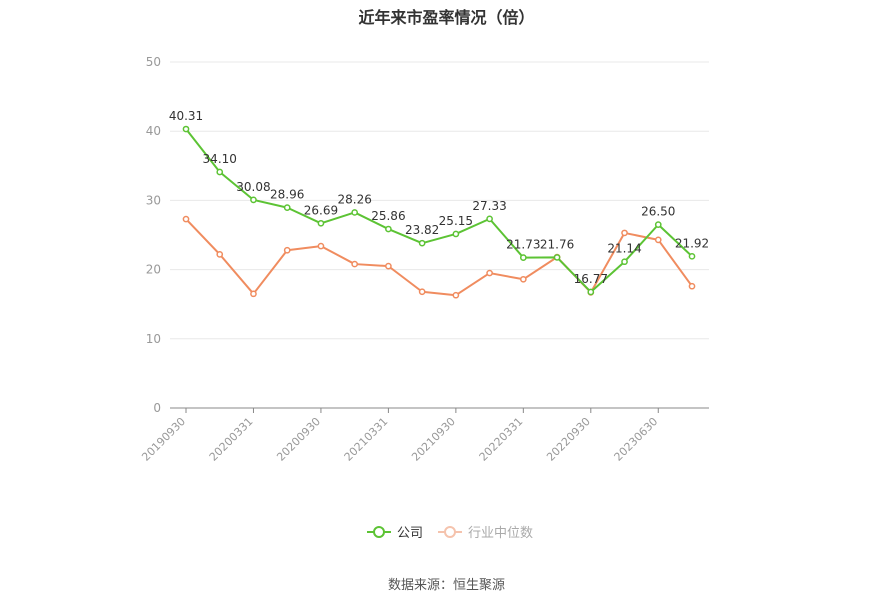 This screenshot has height=603, width=893. I want to click on x-tick-label: 20190930, so click(163, 439).